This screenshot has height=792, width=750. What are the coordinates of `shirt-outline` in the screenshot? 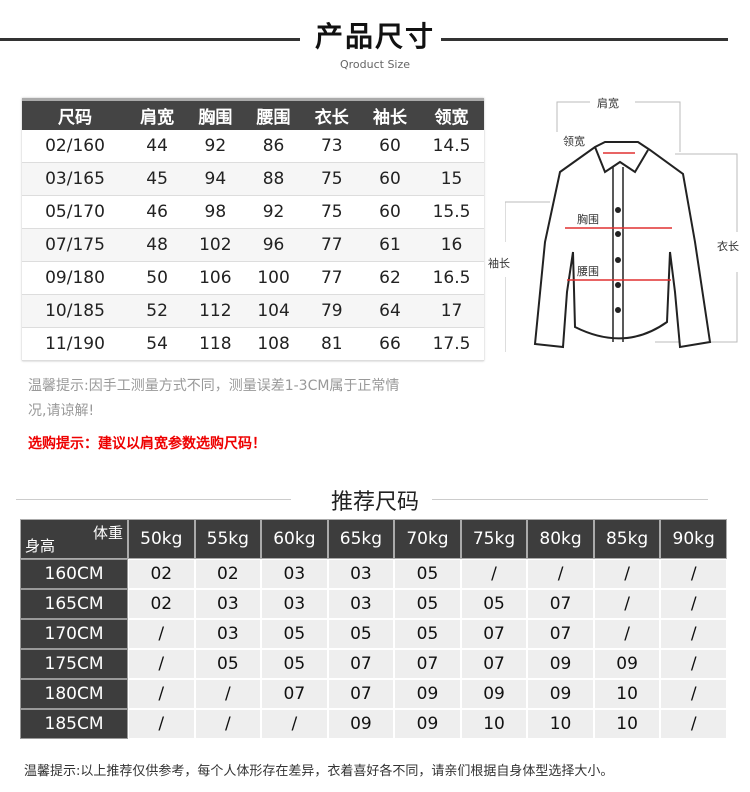 It's located at (622, 245).